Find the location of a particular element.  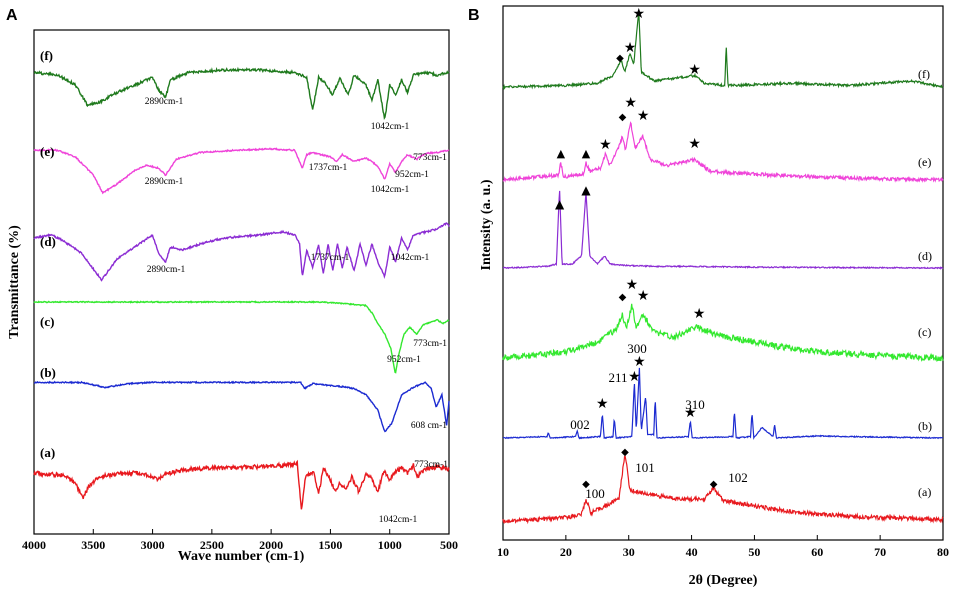

panel-a-series-line-a is located at coordinates (241, 484).